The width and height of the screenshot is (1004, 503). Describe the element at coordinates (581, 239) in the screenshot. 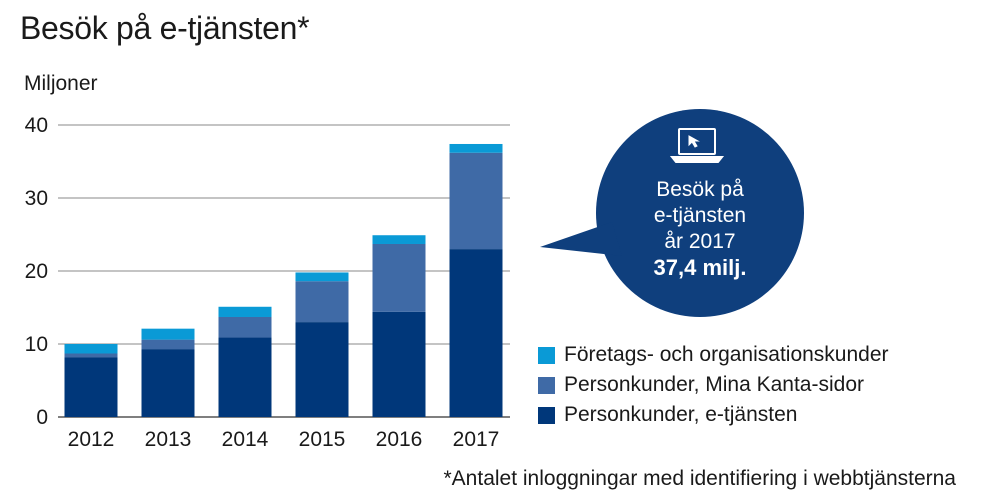

I see `callout-pointer` at that location.